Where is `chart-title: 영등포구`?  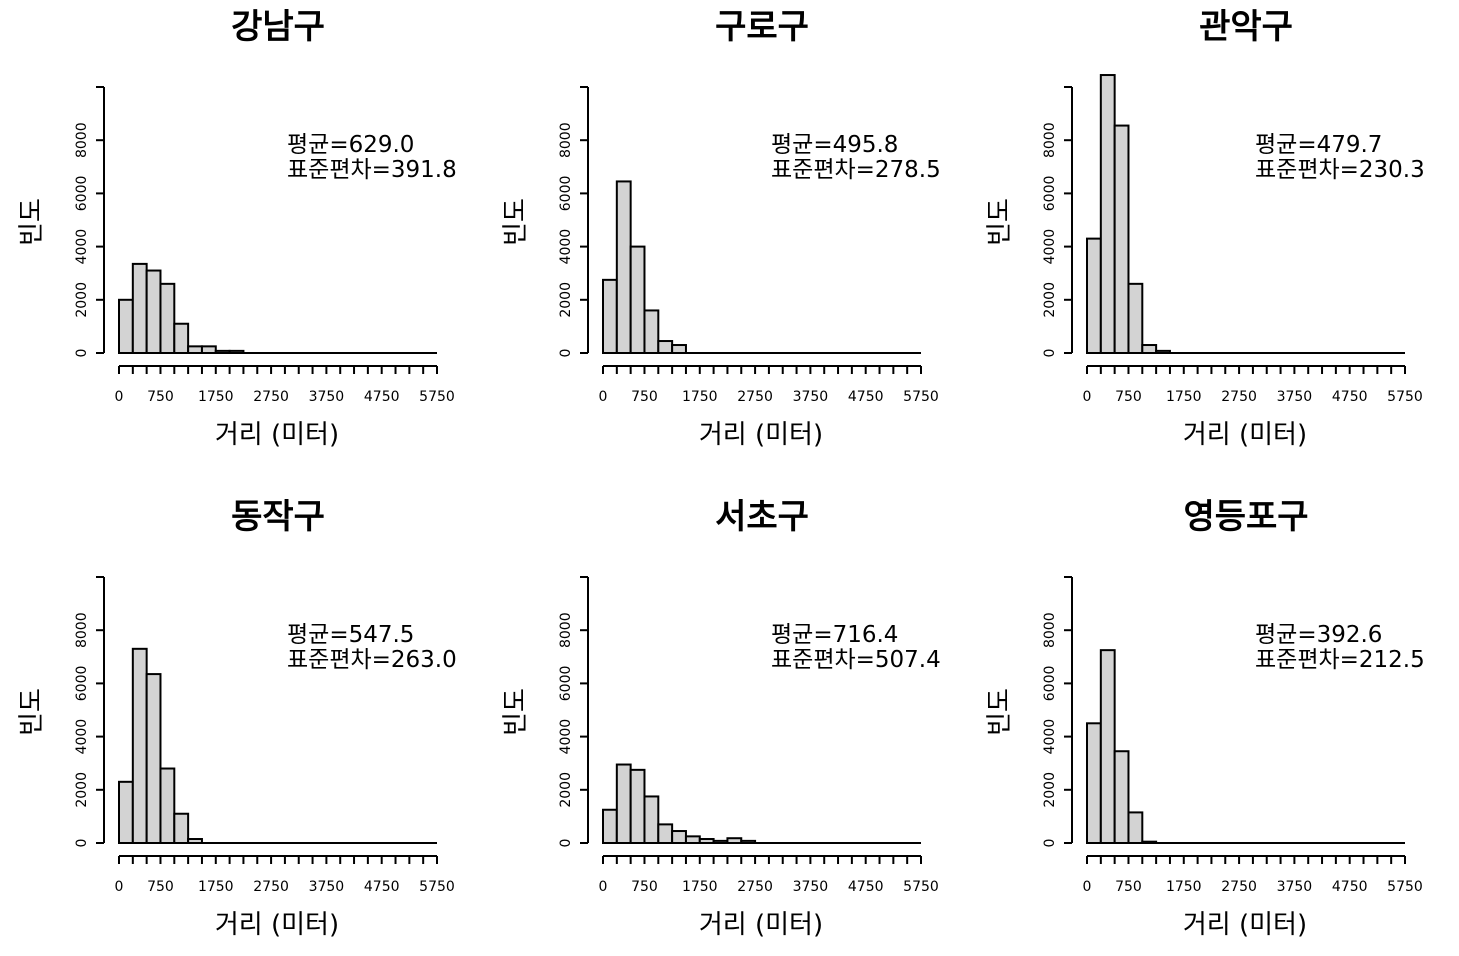 chart-title: 영등포구 is located at coordinates (1245, 517).